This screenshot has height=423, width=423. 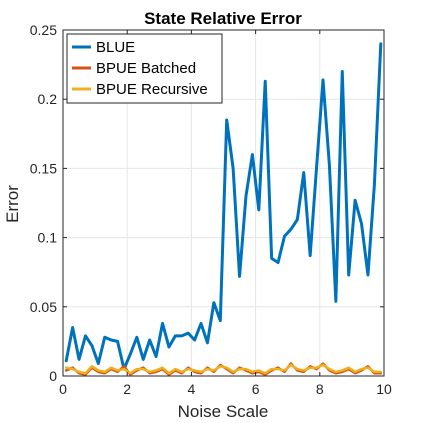 I want to click on legend: BLUE BPUE Batched BPUE Recursive, so click(x=144, y=68).